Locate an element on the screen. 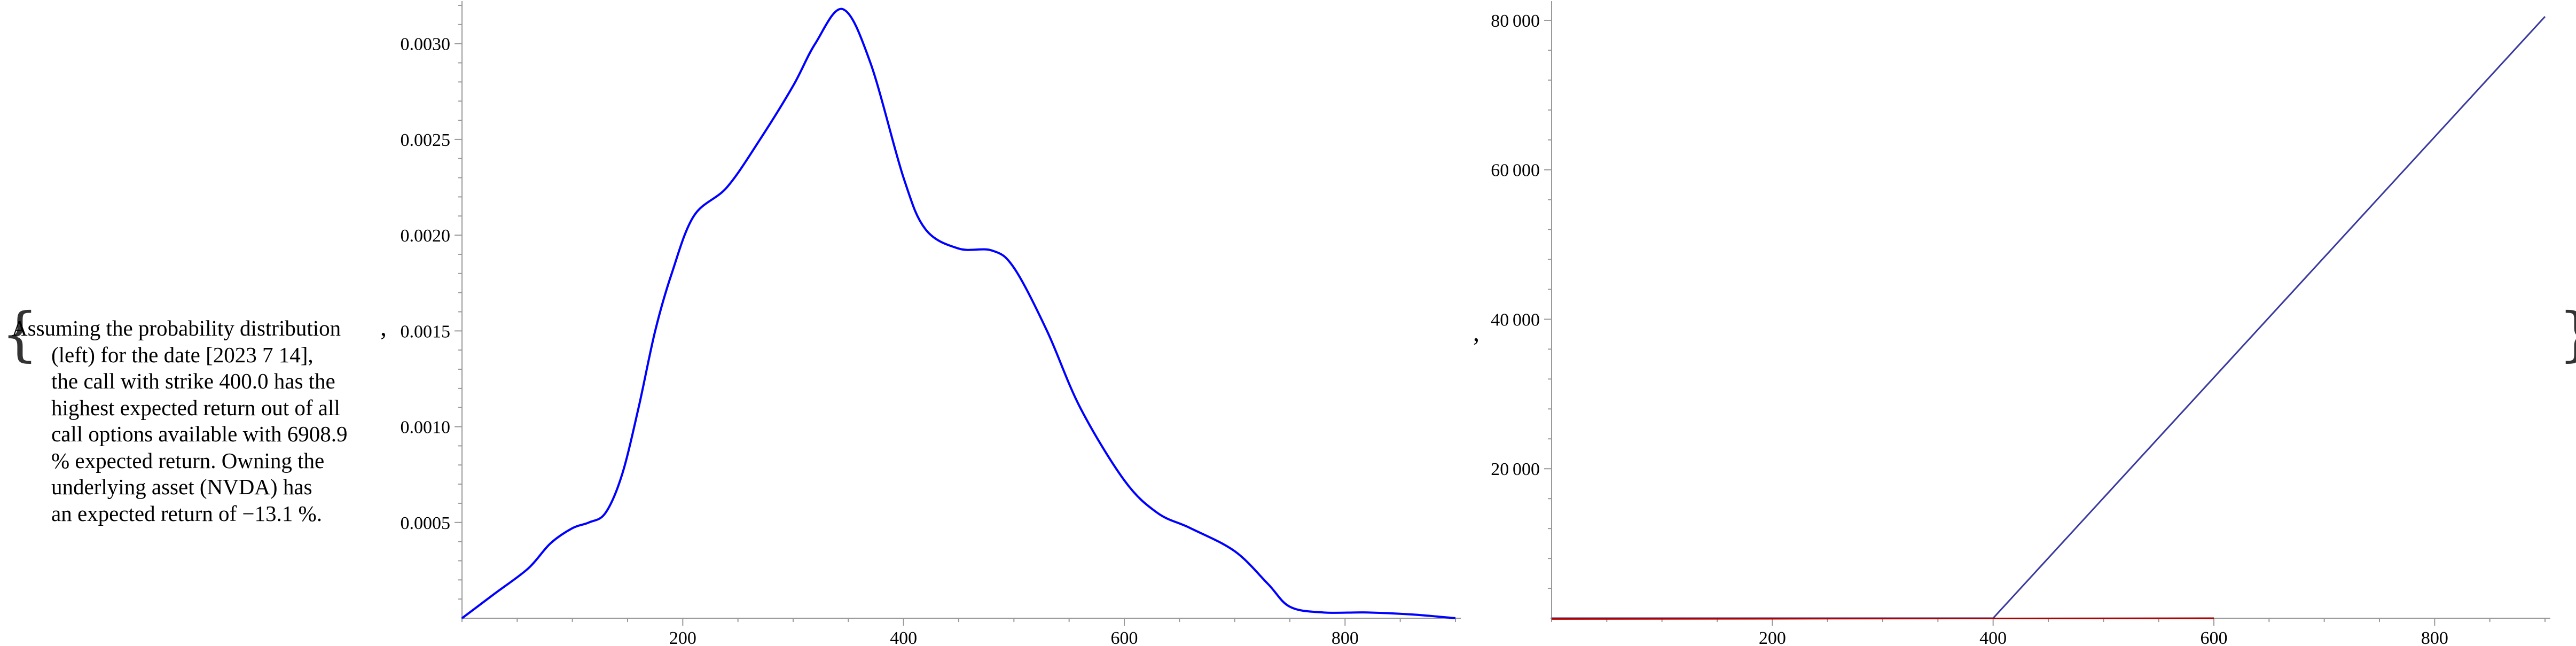 The width and height of the screenshot is (2576, 646). description-line: the call with strike 400.0 has the is located at coordinates (193, 381).